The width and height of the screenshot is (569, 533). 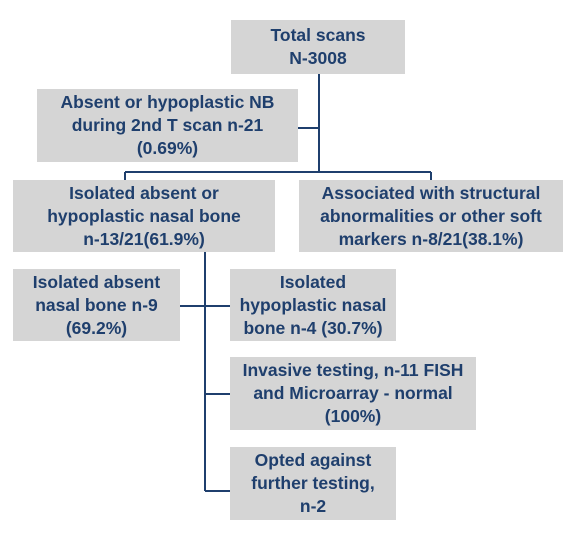 I want to click on isolated-nasal-bone-line-1: Isolated absent or, so click(x=144, y=192).